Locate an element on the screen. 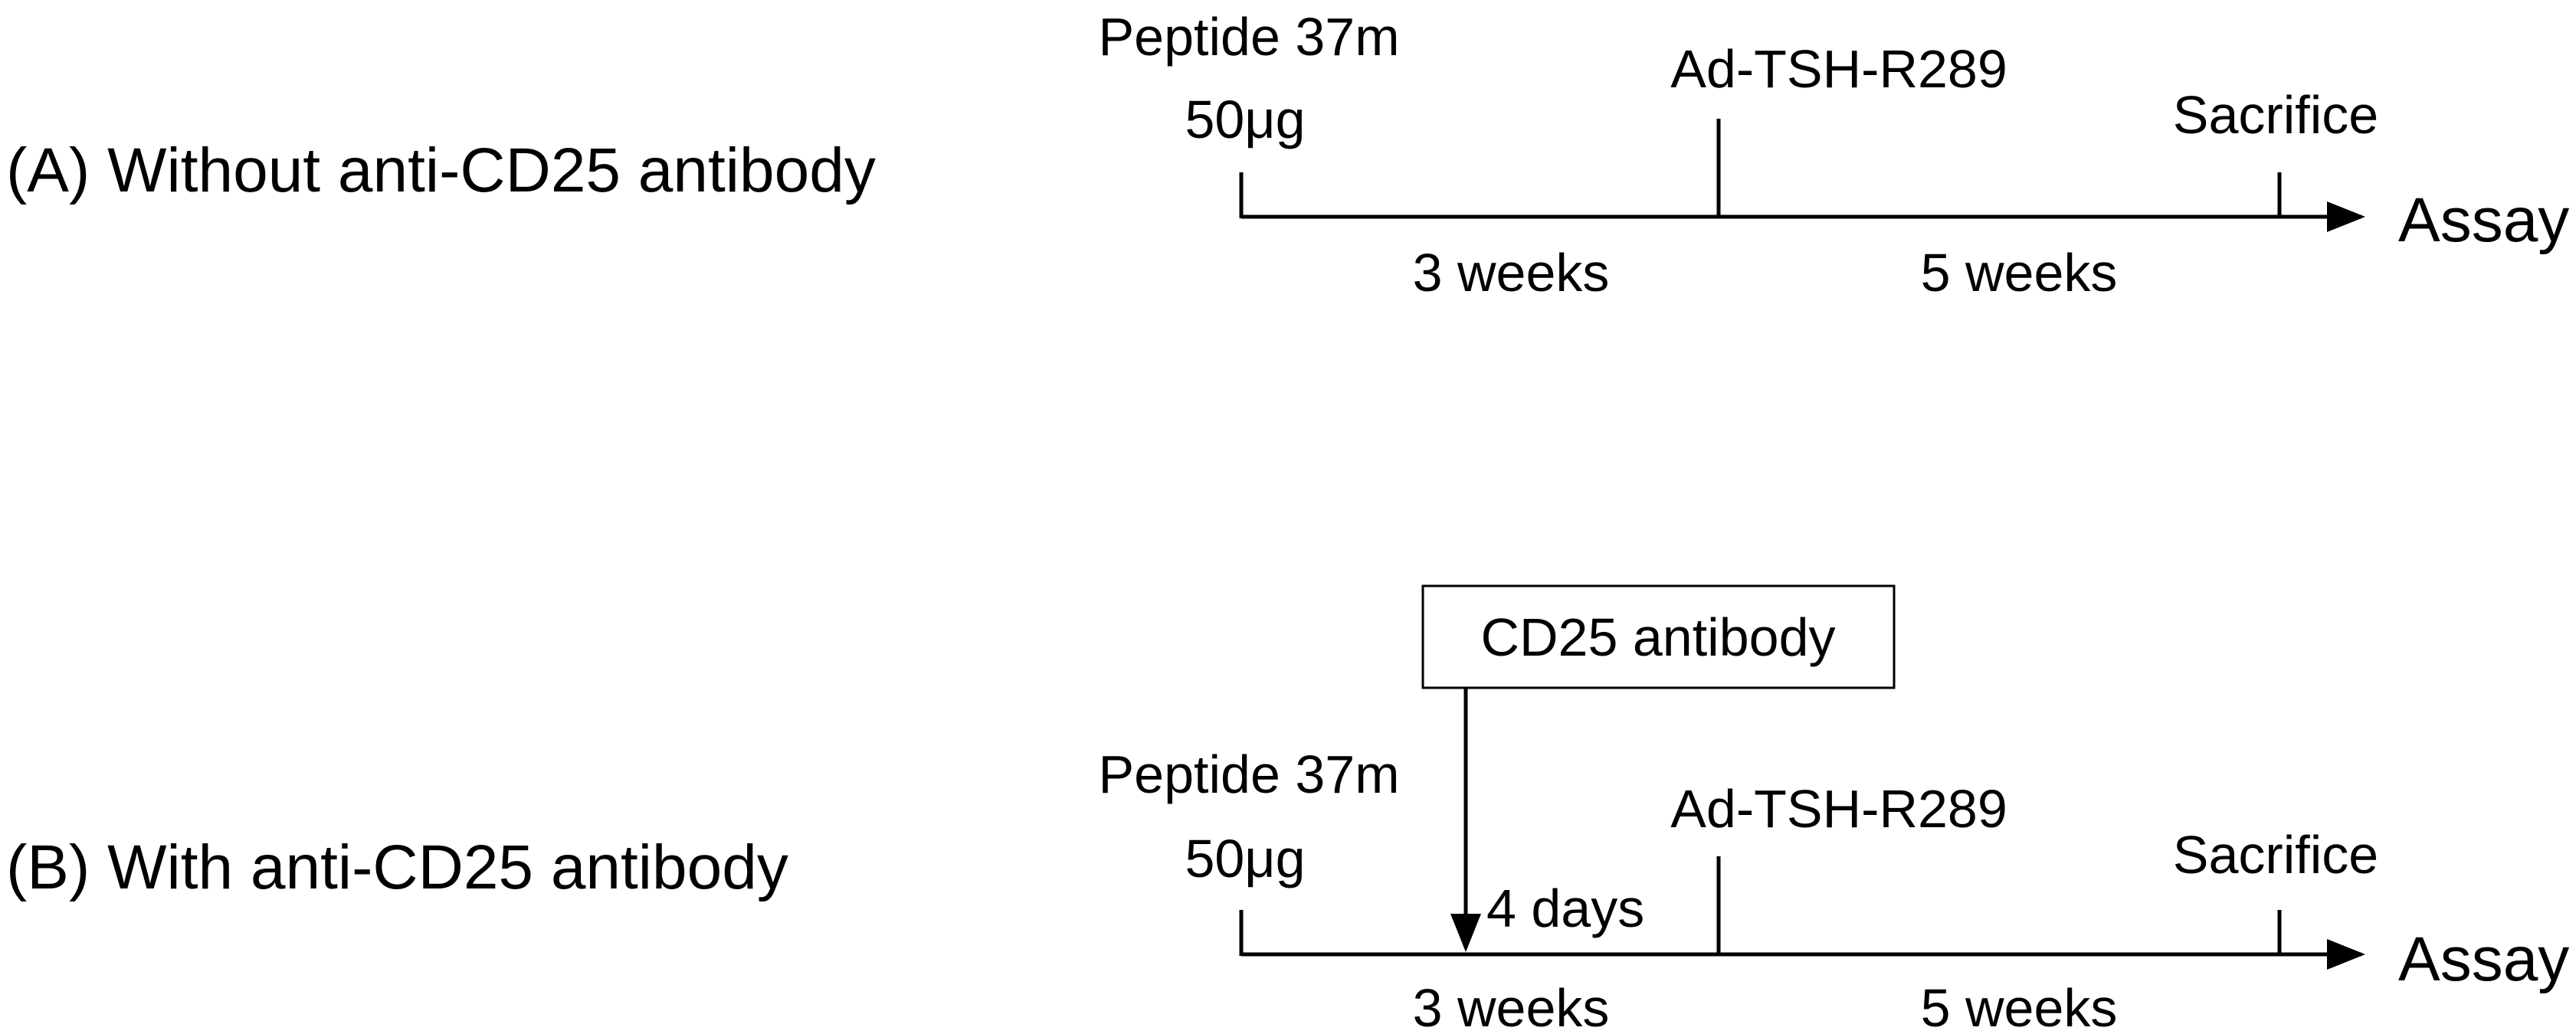  panel-b-sacrifice-label: Sacrifice is located at coordinates (2275, 855).